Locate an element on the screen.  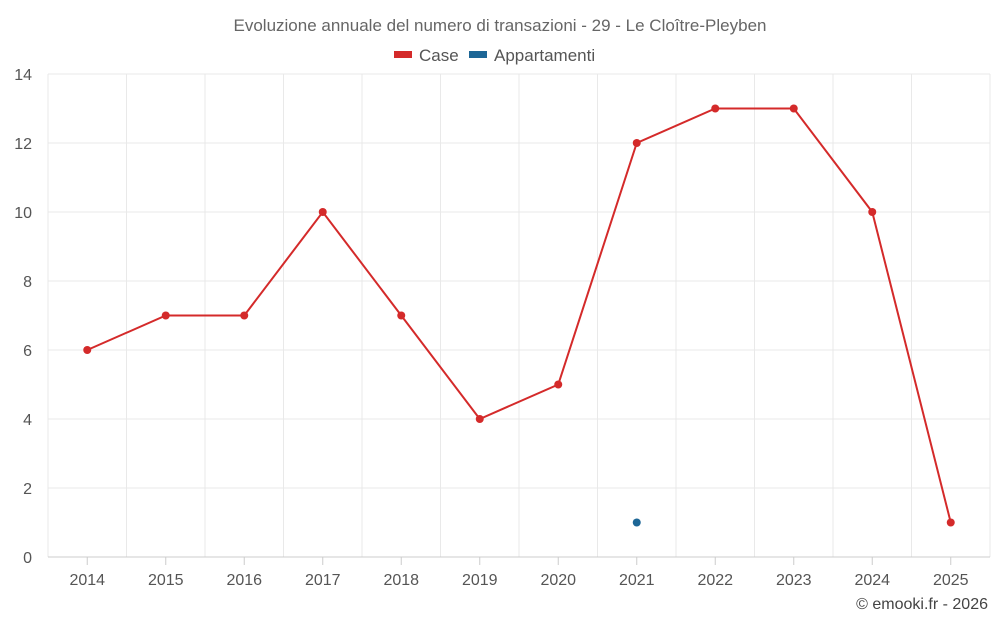
legend-item-appartamenti: Appartamenti is located at coordinates (532, 55).